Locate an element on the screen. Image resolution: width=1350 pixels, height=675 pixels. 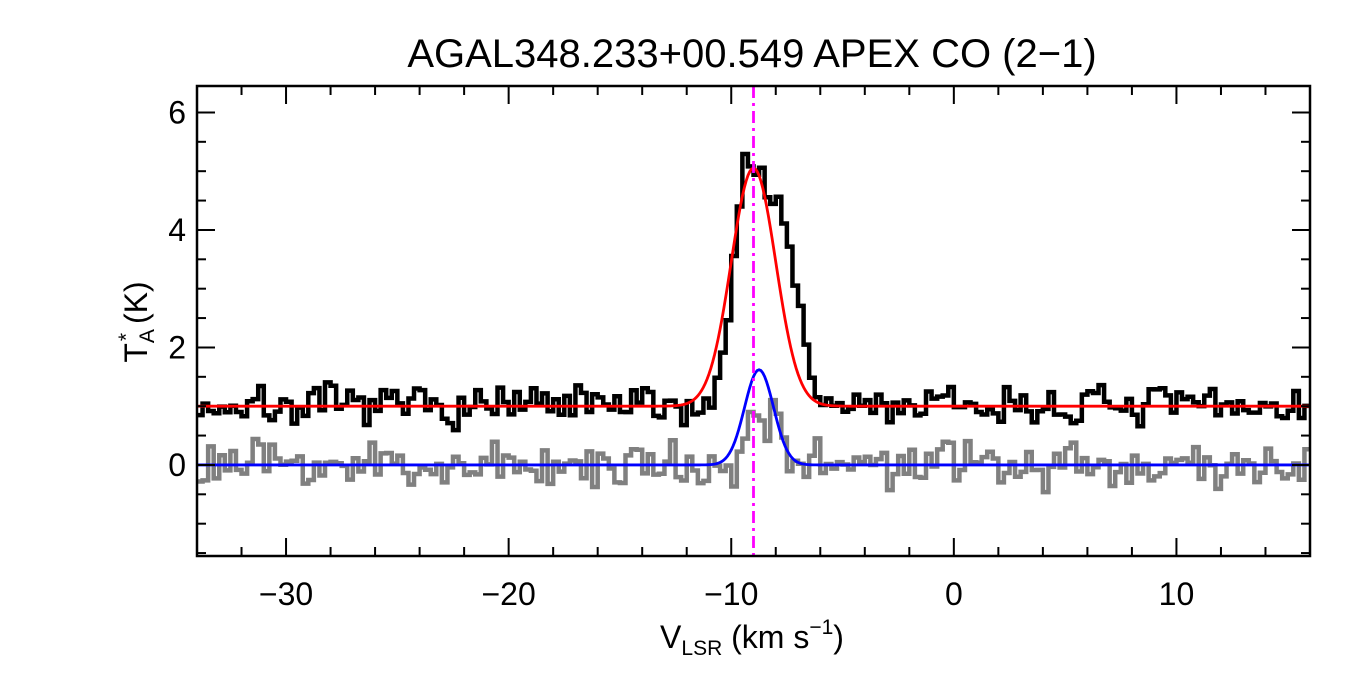
y-tick-label: 0 is located at coordinates (177, 465).